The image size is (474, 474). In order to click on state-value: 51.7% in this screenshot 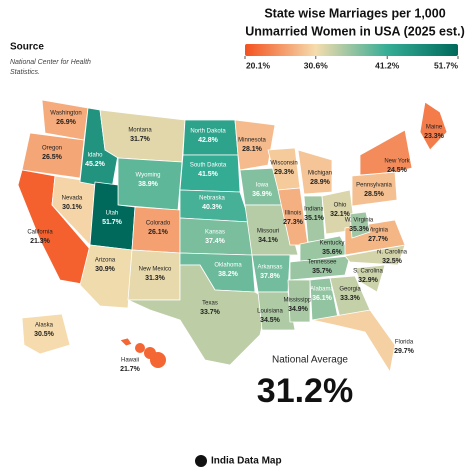, I will do `click(112, 222)`.